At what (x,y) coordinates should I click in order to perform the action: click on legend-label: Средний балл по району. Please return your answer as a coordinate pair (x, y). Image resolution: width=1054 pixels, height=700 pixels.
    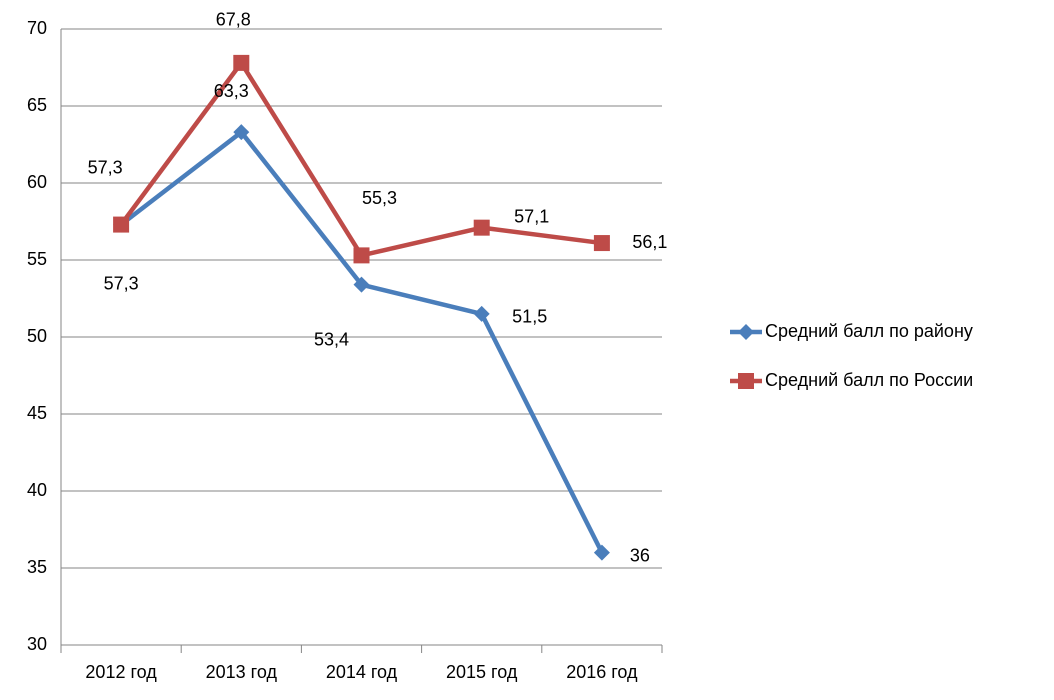
    Looking at the image, I should click on (869, 331).